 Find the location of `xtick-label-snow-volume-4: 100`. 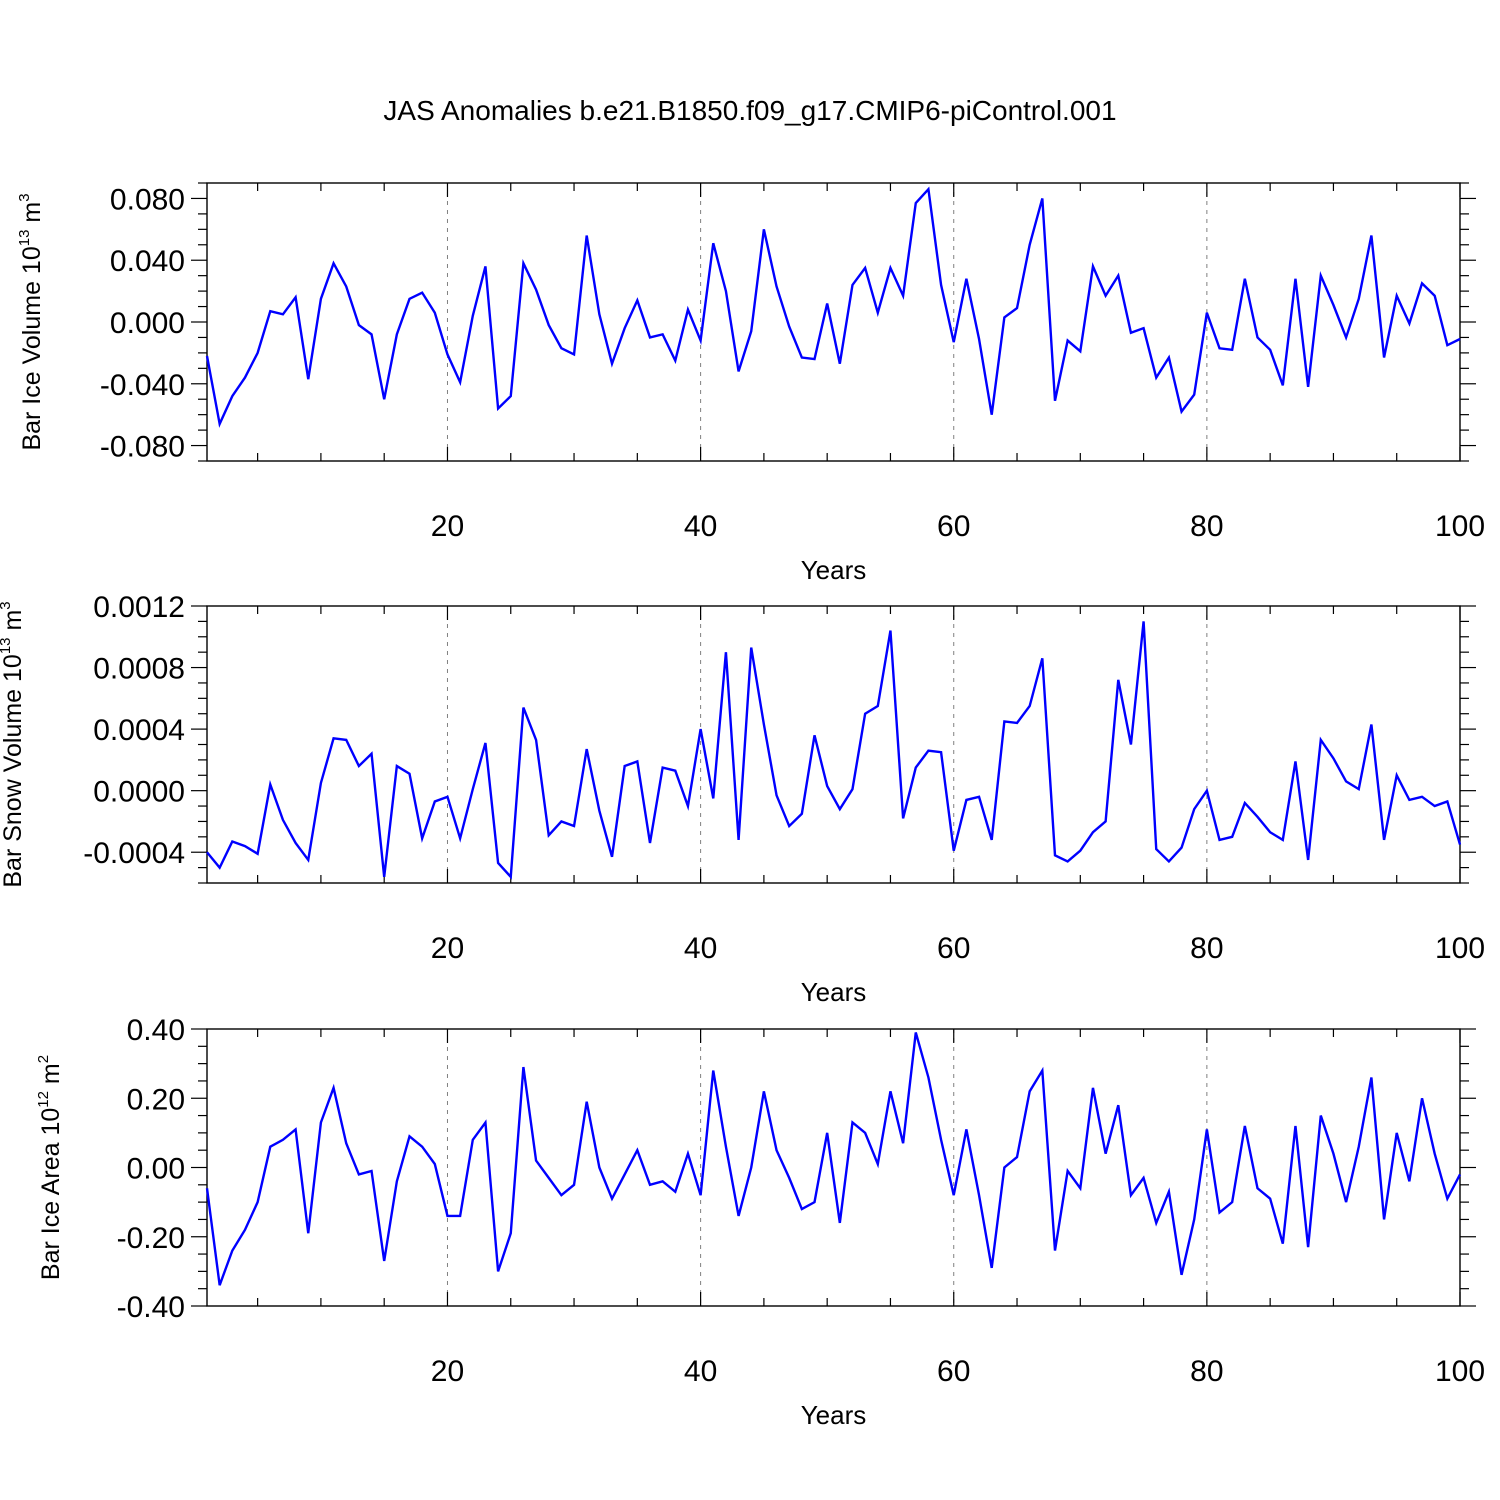

xtick-label-snow-volume-4: 100 is located at coordinates (1460, 948).